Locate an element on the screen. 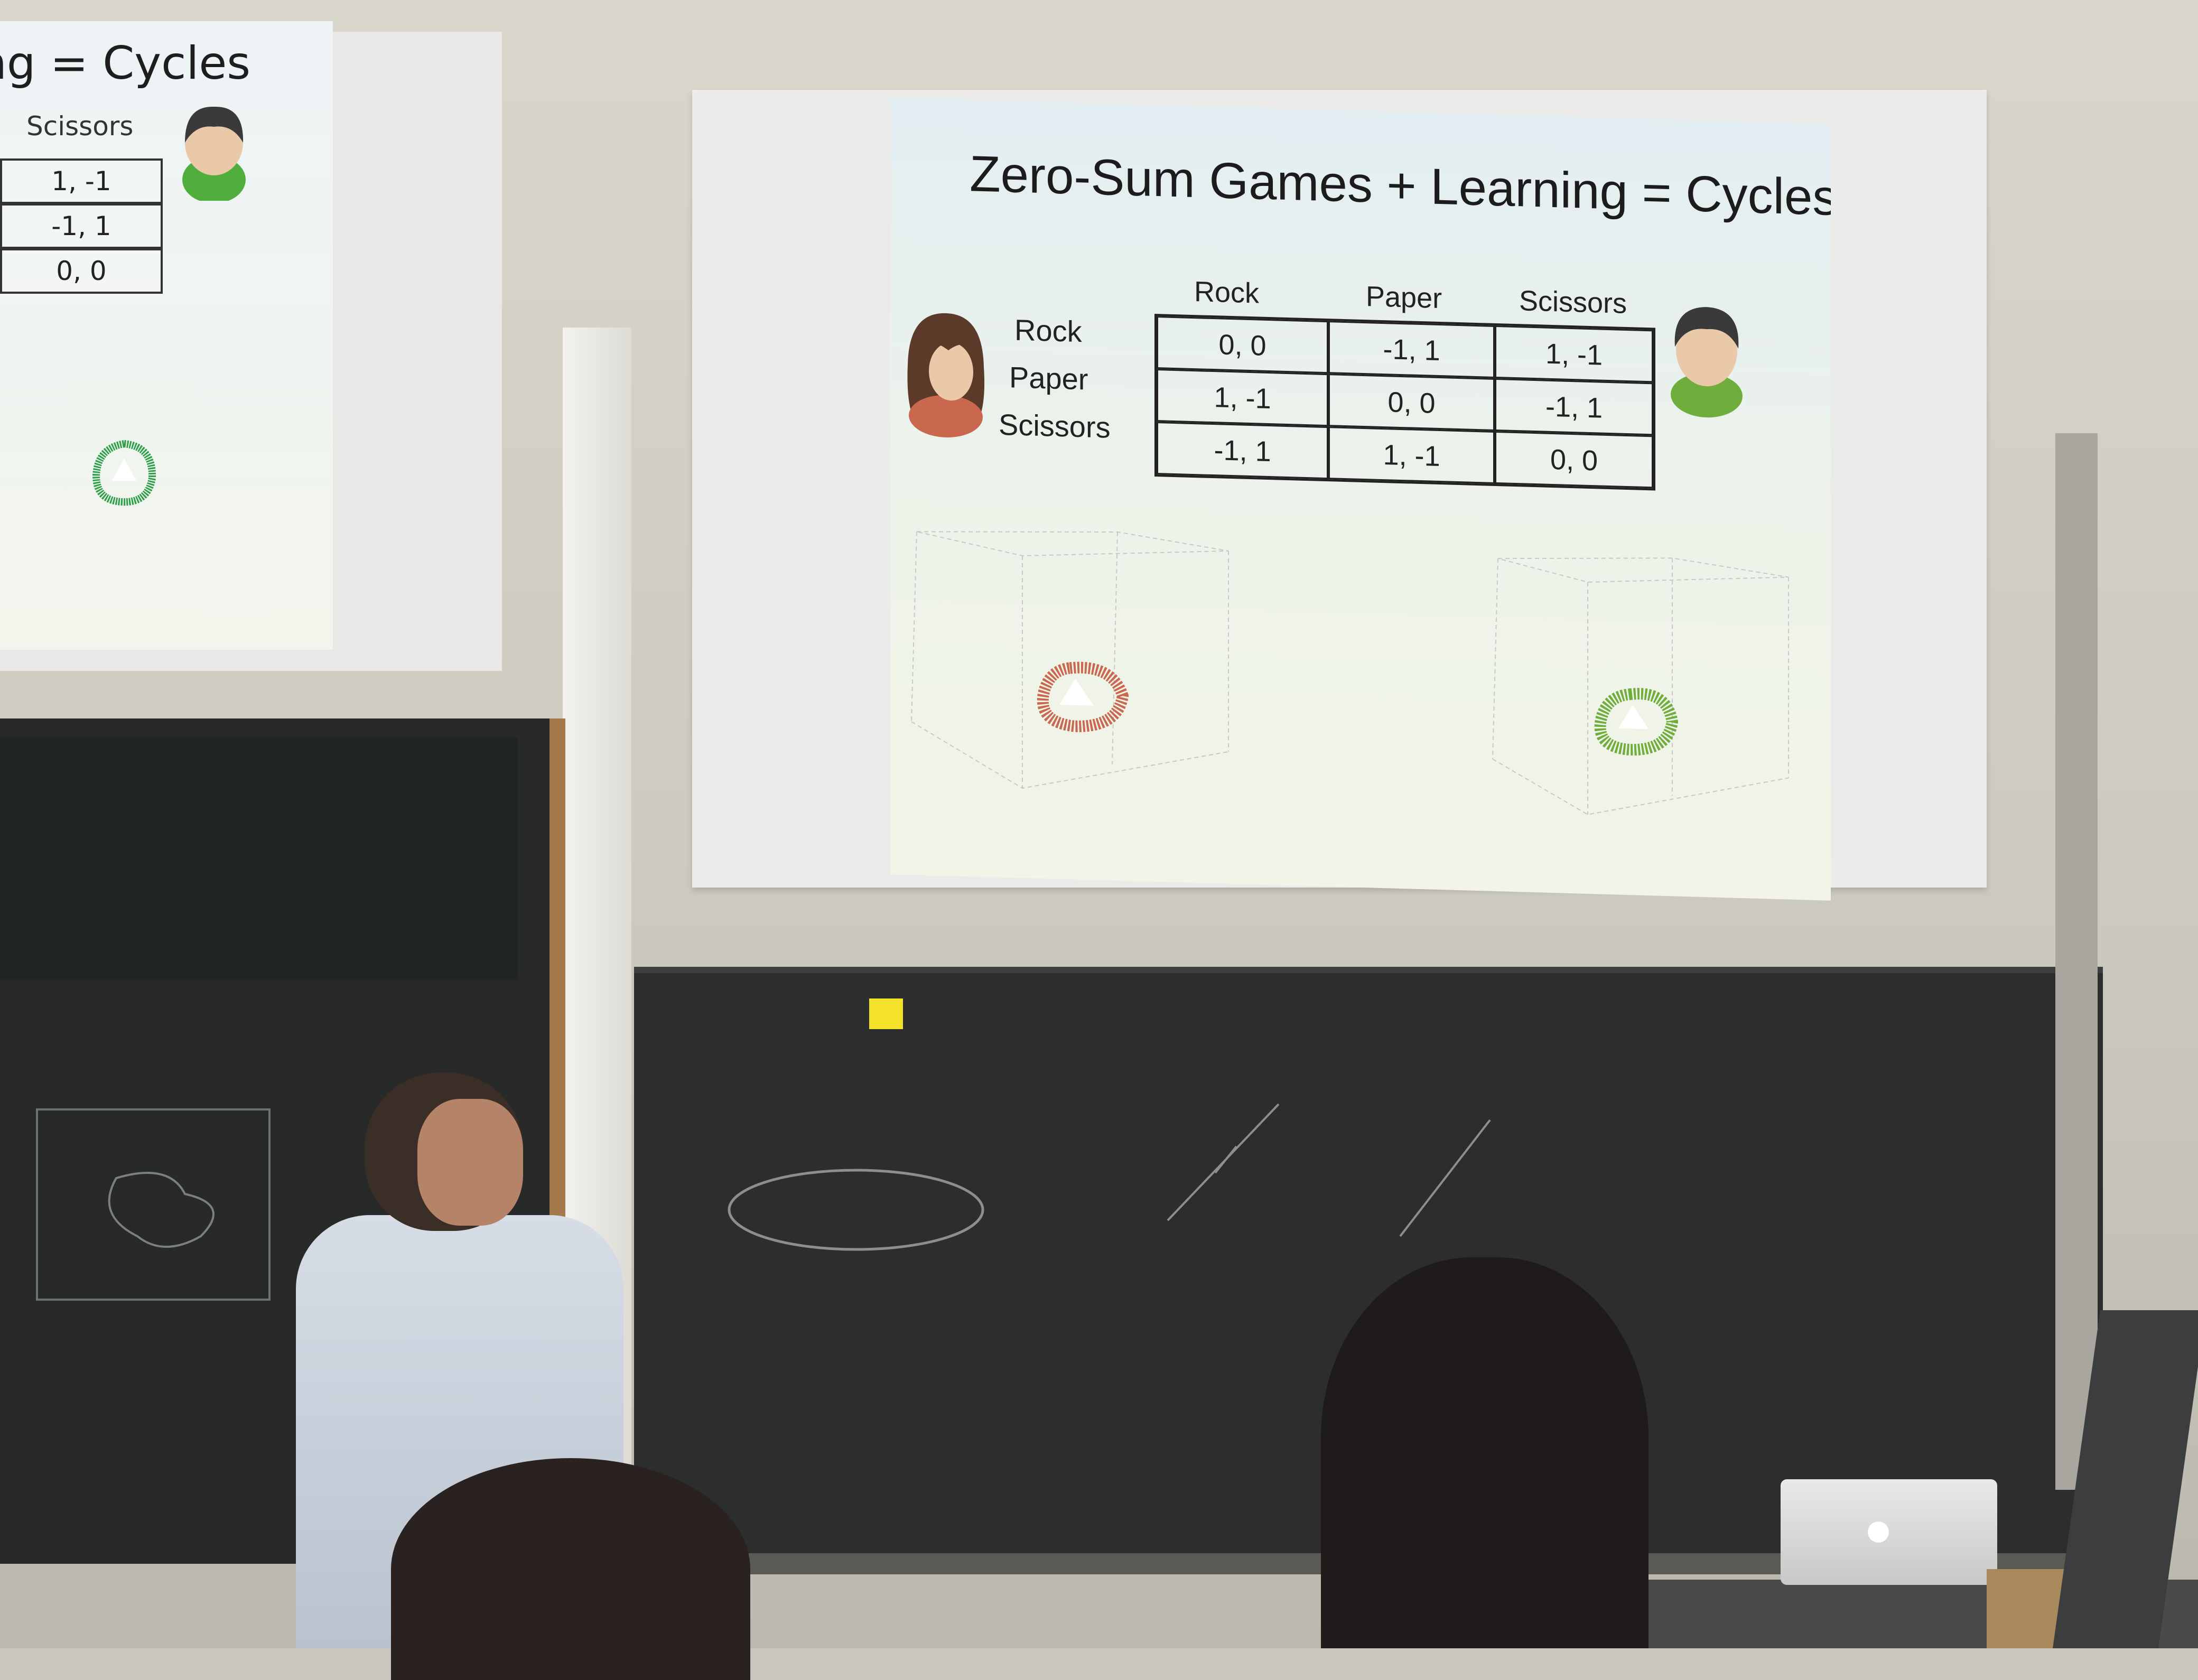 The width and height of the screenshot is (2198, 1680). left-slide-cell: -1, 1 is located at coordinates (81, 226).